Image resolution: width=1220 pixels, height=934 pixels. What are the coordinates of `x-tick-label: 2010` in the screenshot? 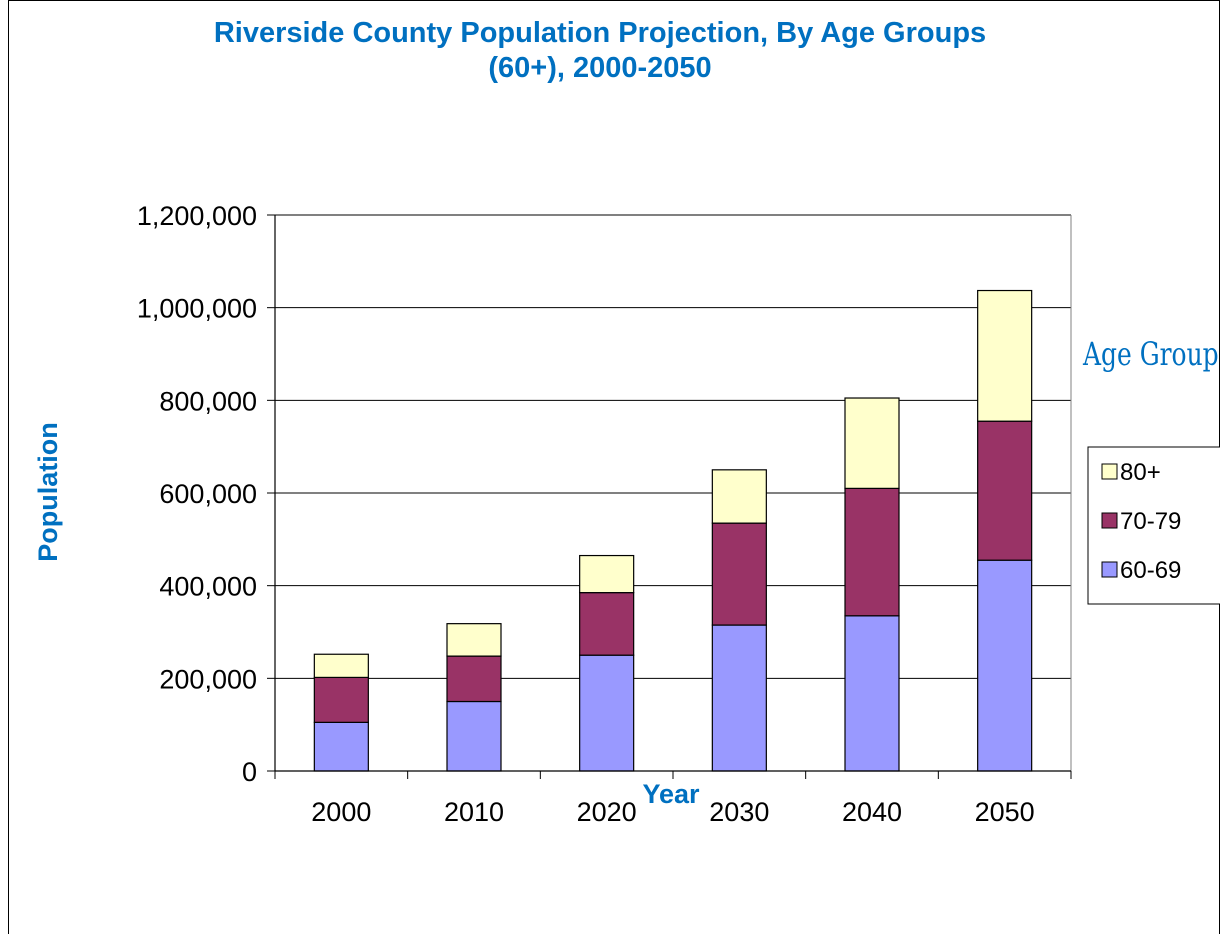 It's located at (474, 812).